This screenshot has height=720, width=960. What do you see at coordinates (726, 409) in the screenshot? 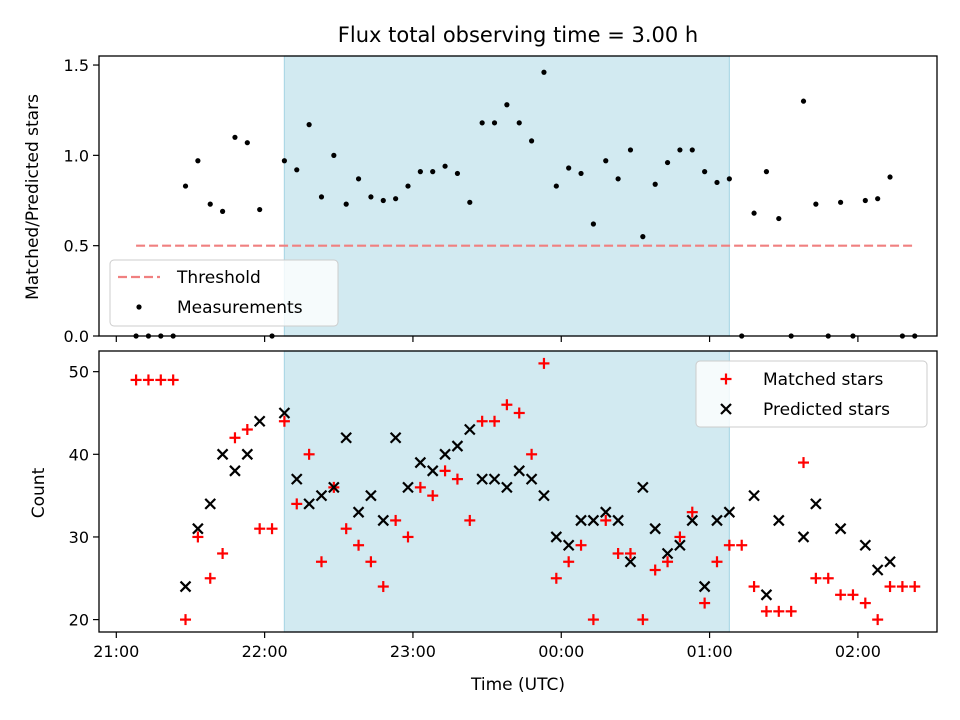
I see `legend-predicted-swatch` at bounding box center [726, 409].